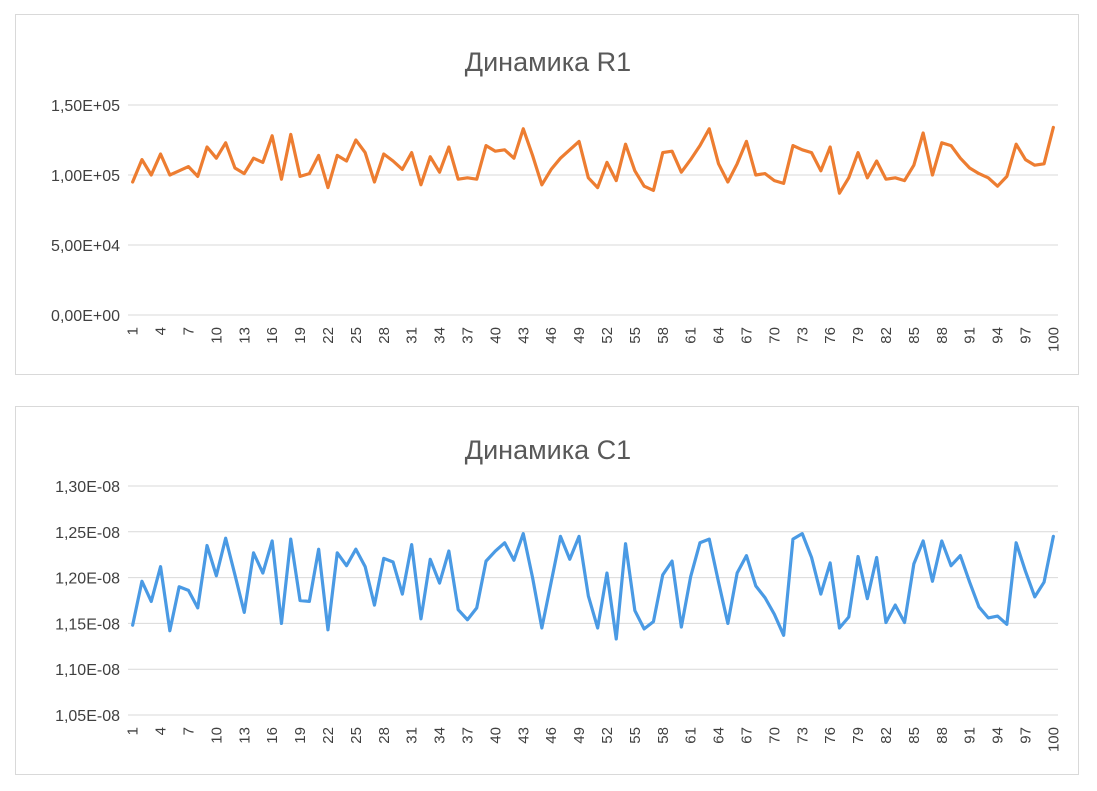  Describe the element at coordinates (87, 487) in the screenshot. I see `y-tick-label: 1,30E-08` at that location.